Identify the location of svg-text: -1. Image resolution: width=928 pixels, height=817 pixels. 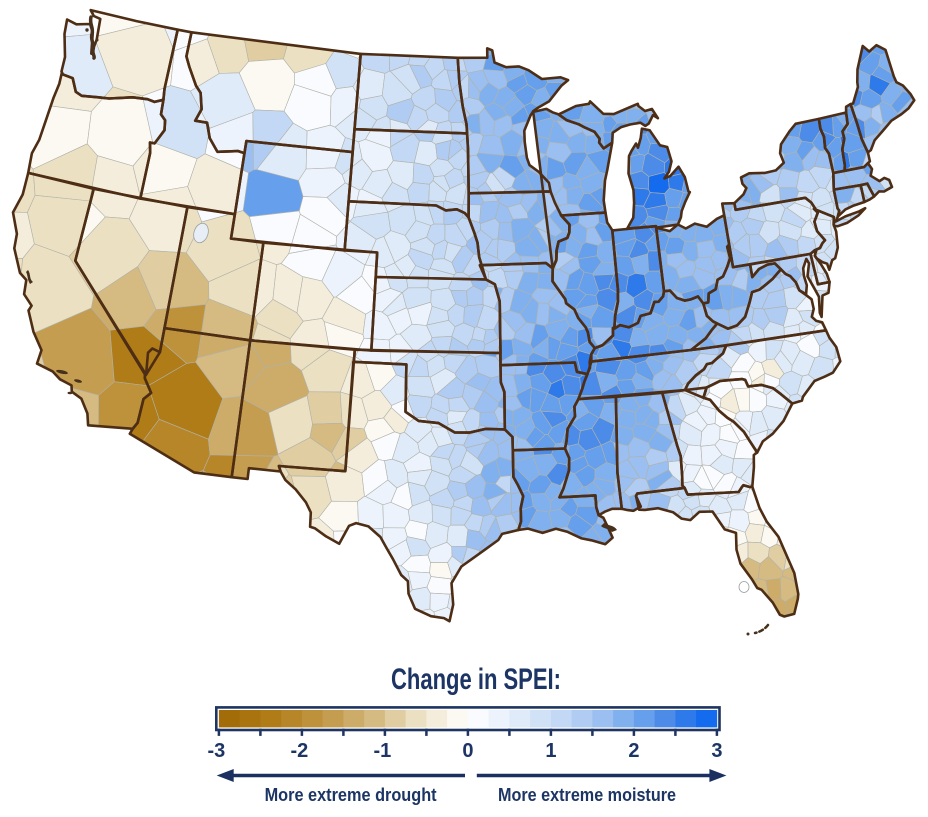
(383, 751).